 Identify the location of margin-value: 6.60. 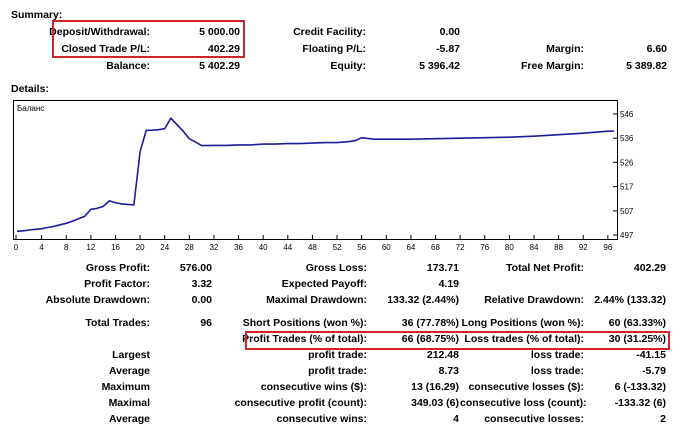
(656, 49).